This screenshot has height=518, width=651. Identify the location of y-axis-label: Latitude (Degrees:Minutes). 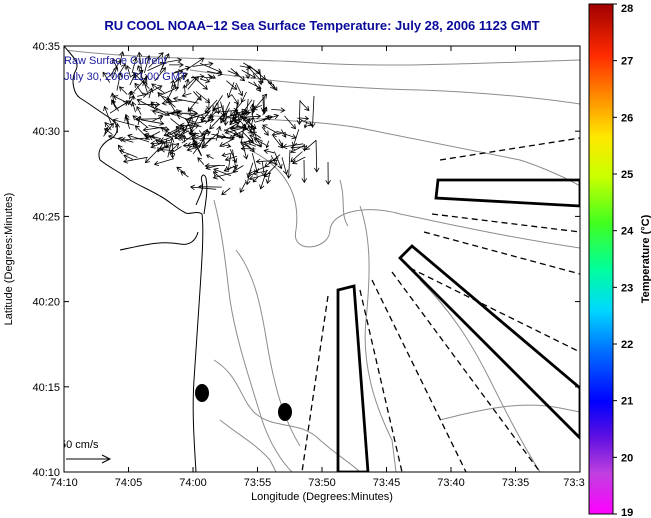
(9, 259).